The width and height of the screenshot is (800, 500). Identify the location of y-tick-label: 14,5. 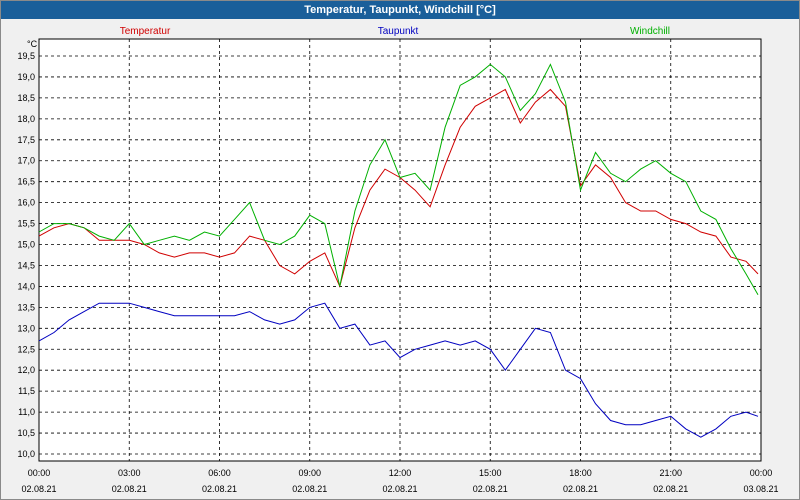
(26, 265).